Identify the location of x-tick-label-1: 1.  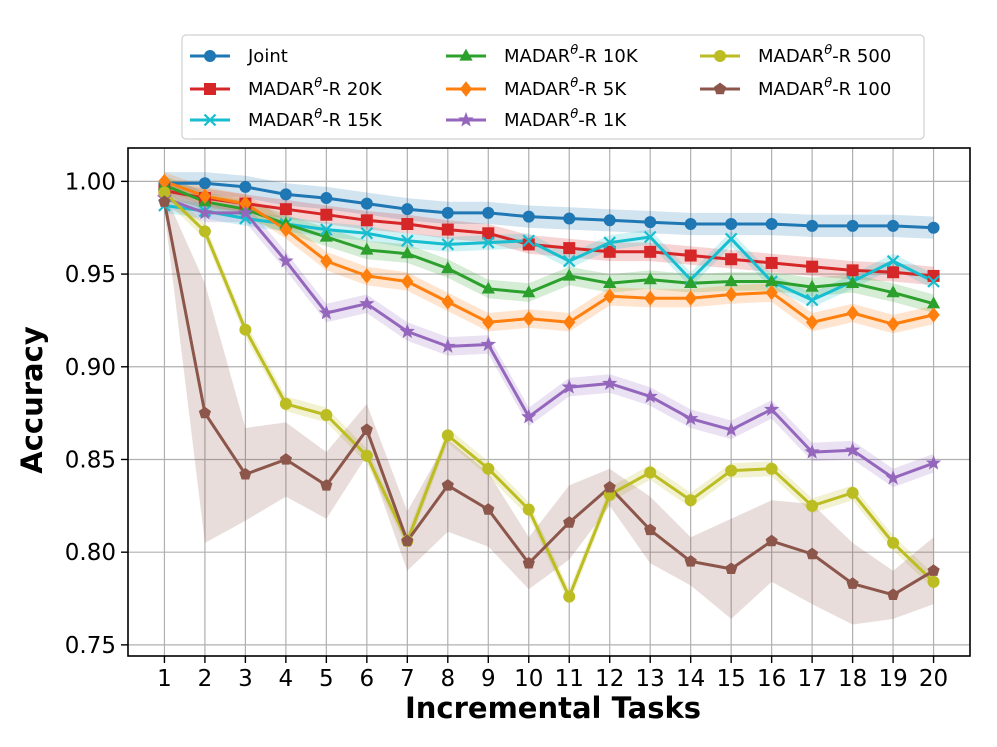
(164, 679).